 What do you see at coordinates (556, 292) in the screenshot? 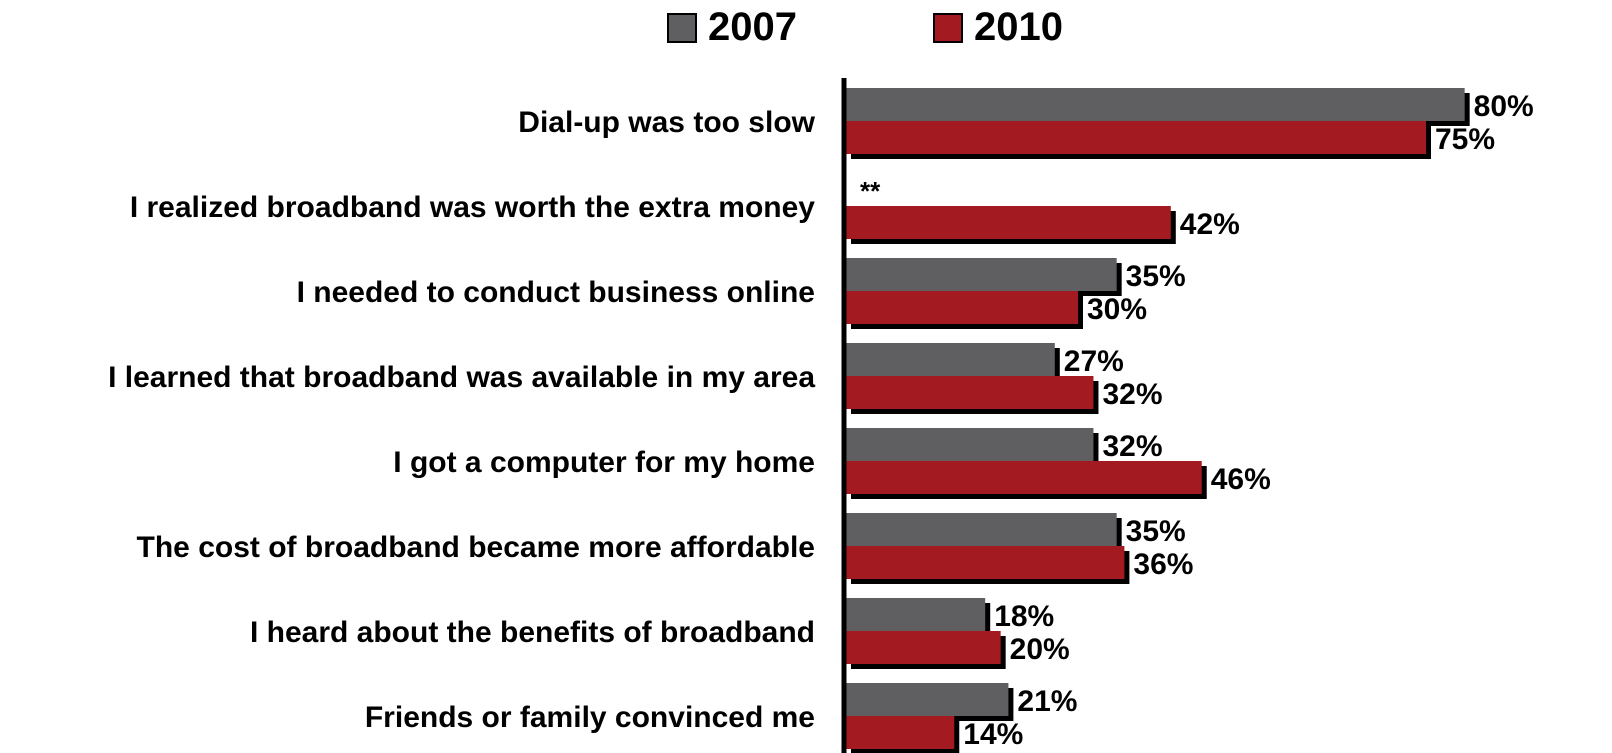
I see `category-label: I needed to conduct business online` at bounding box center [556, 292].